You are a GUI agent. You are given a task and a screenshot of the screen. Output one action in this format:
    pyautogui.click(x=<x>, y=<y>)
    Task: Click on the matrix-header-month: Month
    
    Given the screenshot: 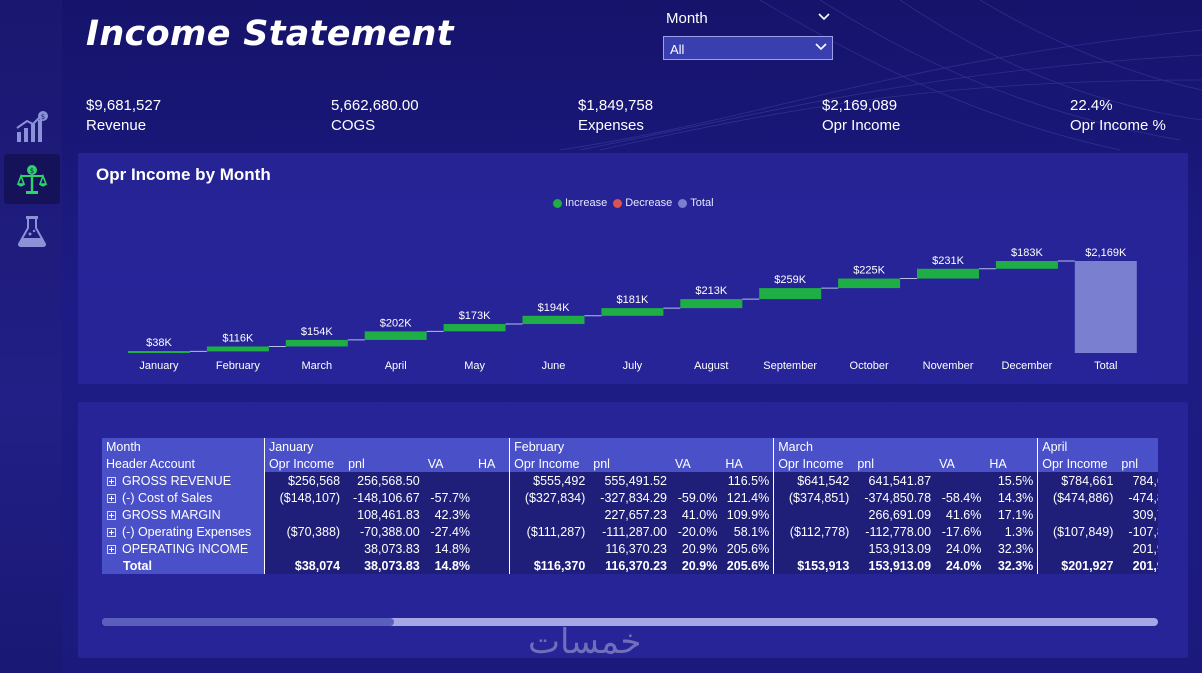 What is the action you would take?
    pyautogui.click(x=183, y=446)
    